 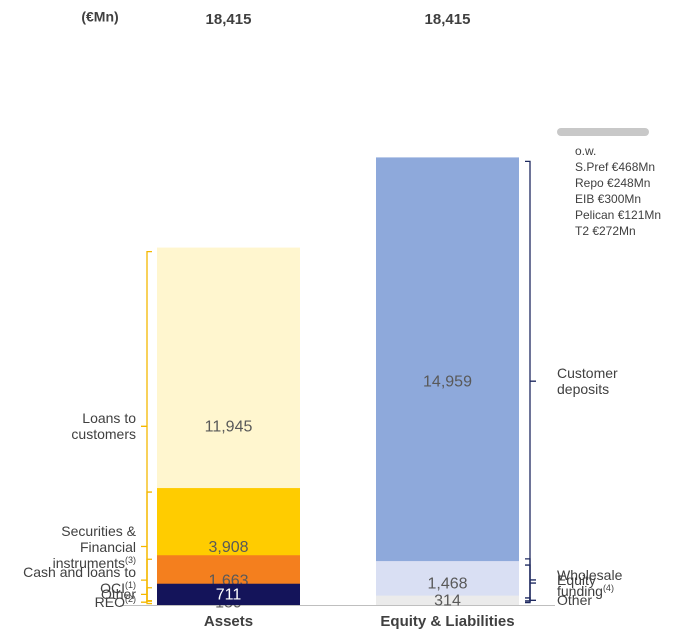 I want to click on series-label: Equity, so click(x=612, y=580).